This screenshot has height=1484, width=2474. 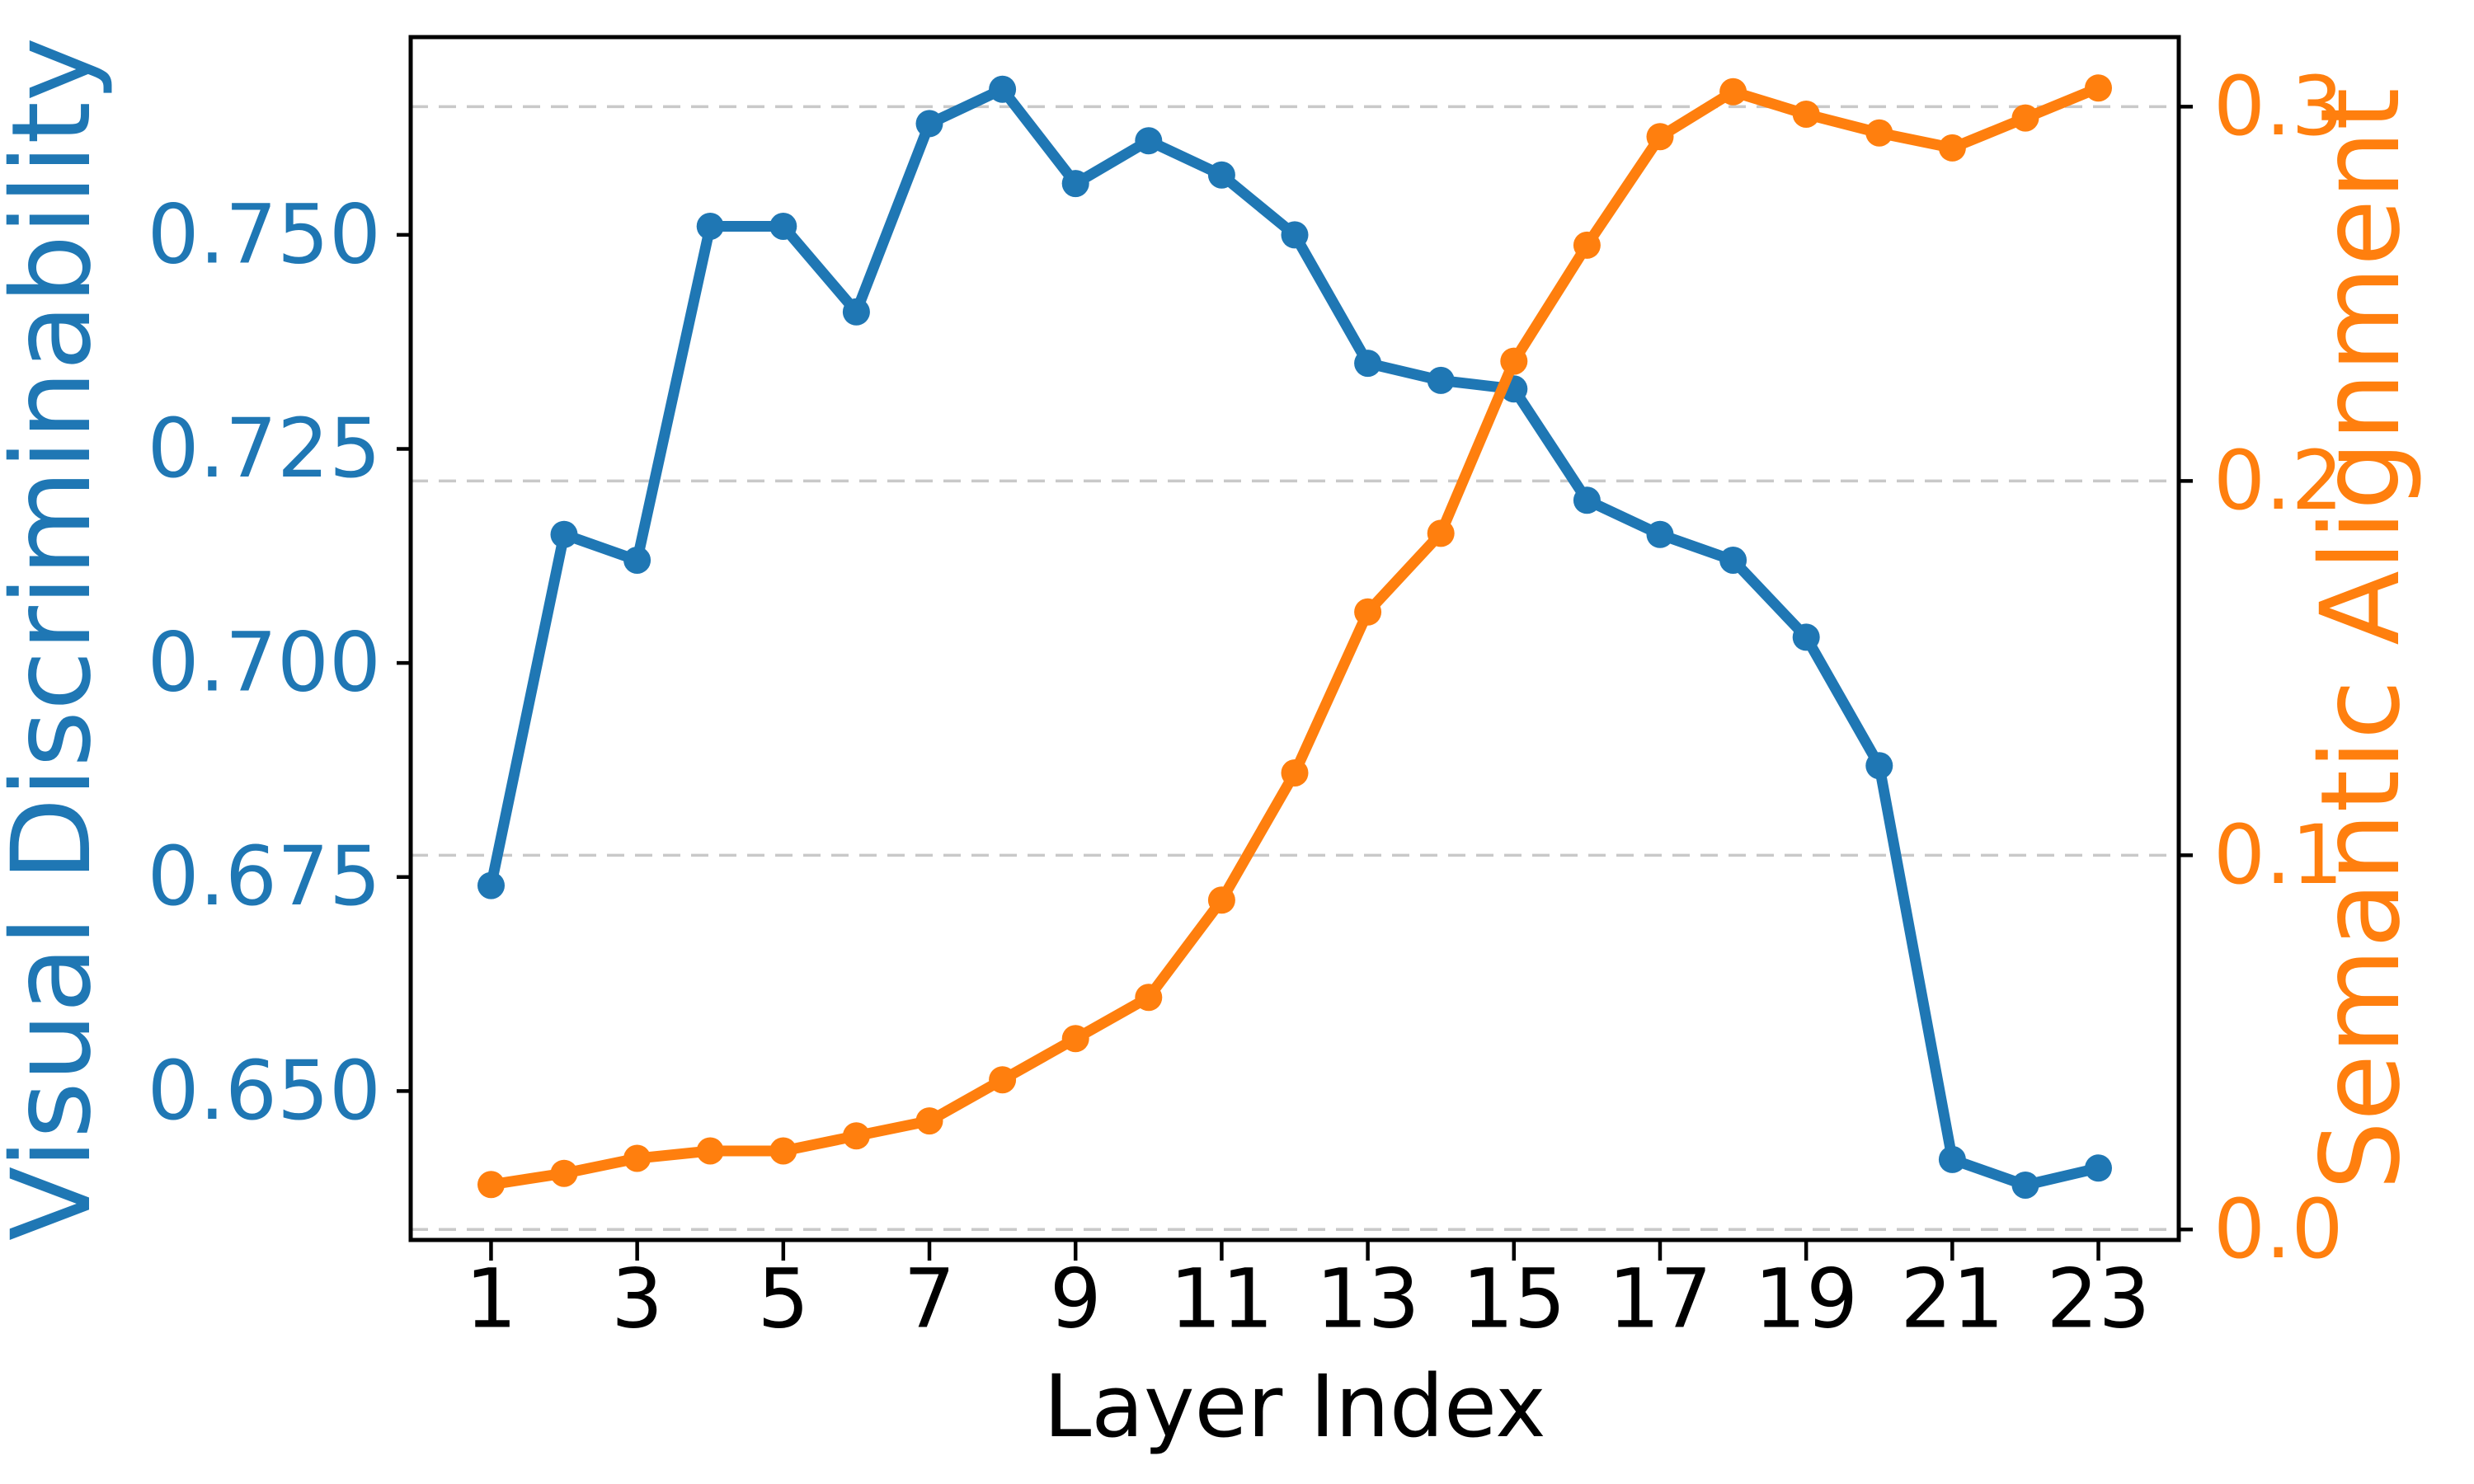 What do you see at coordinates (264, 235) in the screenshot?
I see `left-y-tick-label: 0.750` at bounding box center [264, 235].